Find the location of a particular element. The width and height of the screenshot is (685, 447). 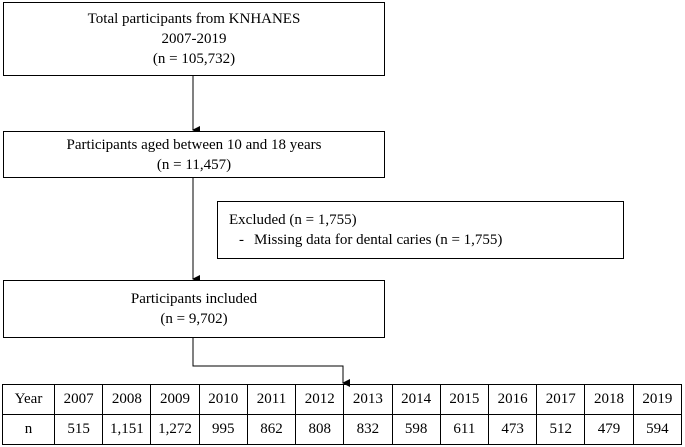

table-cell: 2016 is located at coordinates (512, 399).